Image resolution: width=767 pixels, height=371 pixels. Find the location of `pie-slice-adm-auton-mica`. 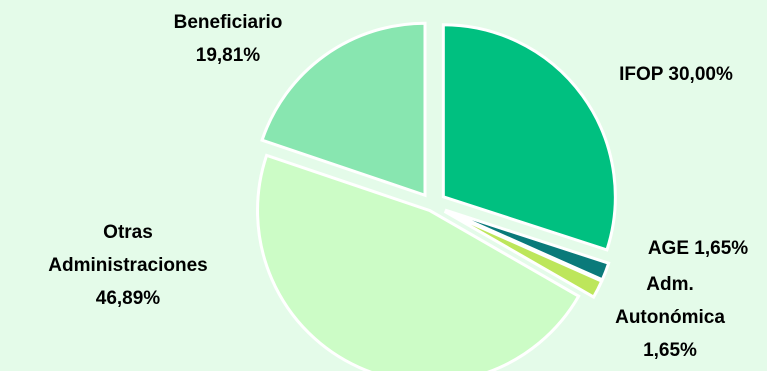

pie-slice-adm-auton-mica is located at coordinates (523, 254).